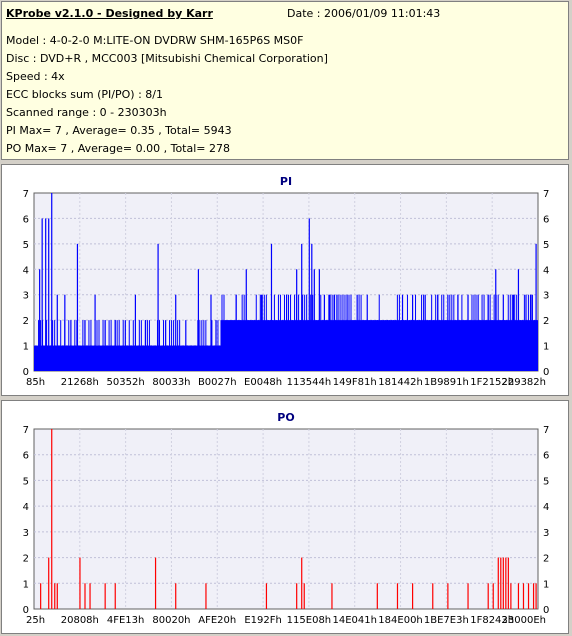 This screenshot has width=572, height=636. Describe the element at coordinates (492, 620) in the screenshot. I see `po-xtick-label: 1F8243h` at that location.